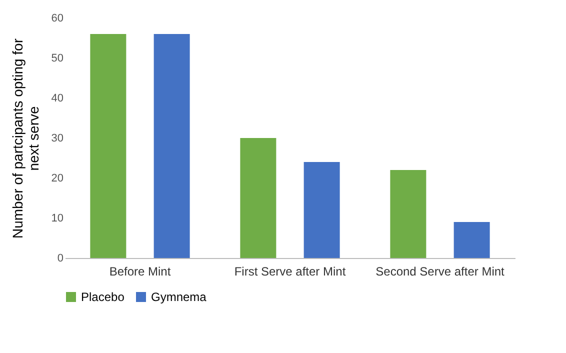 The image size is (566, 353). Describe the element at coordinates (140, 271) in the screenshot. I see `x-tick-label: Before Mint` at that location.